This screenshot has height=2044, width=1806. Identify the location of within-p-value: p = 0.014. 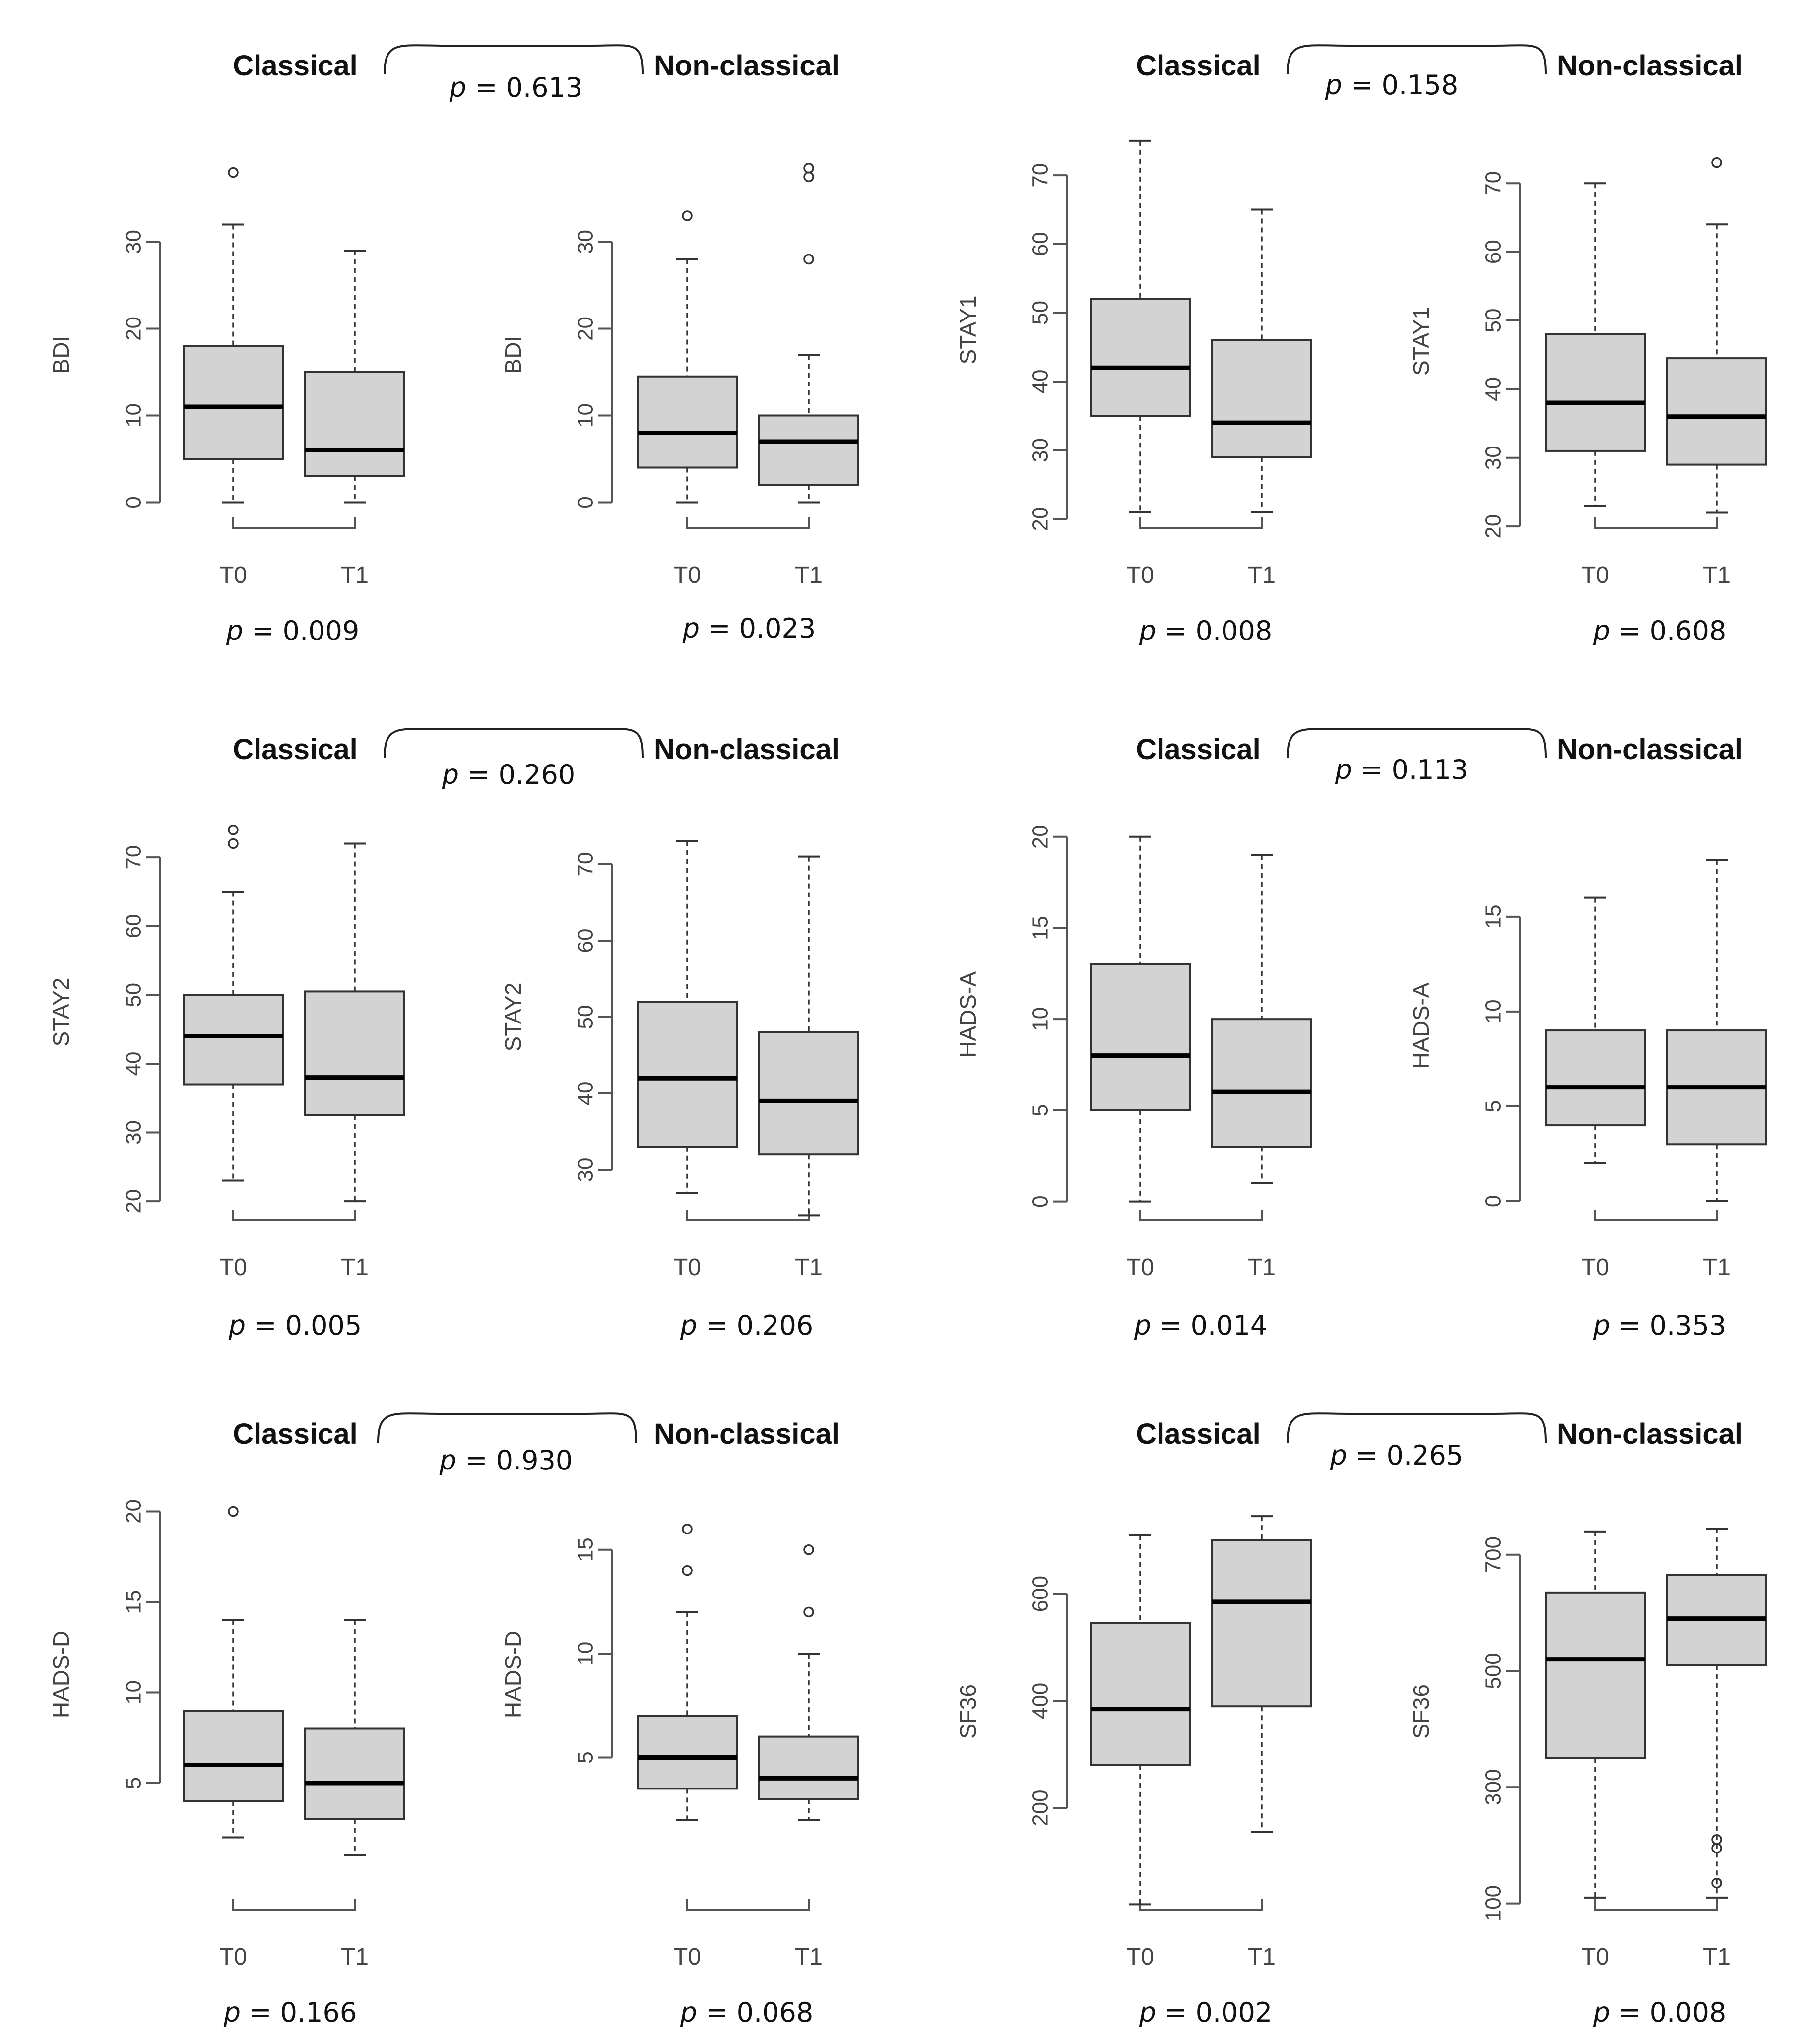
(1200, 1325).